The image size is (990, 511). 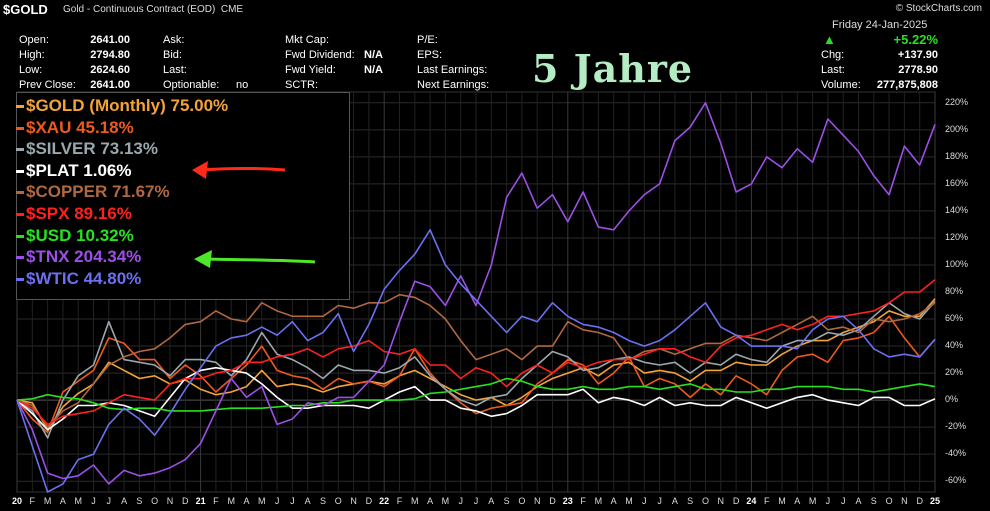 I want to click on quote-label: Optionable:, so click(x=191, y=85).